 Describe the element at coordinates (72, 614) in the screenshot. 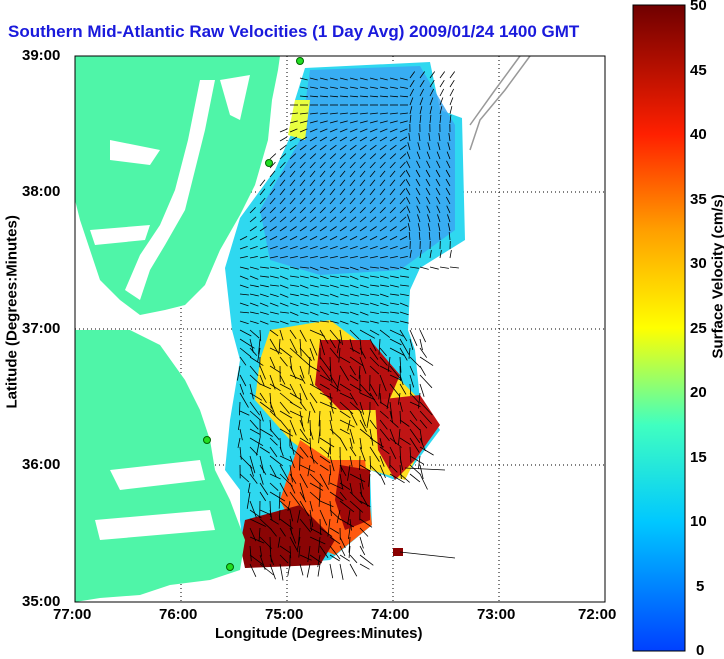

I see `x-tick-label: 77:00` at that location.